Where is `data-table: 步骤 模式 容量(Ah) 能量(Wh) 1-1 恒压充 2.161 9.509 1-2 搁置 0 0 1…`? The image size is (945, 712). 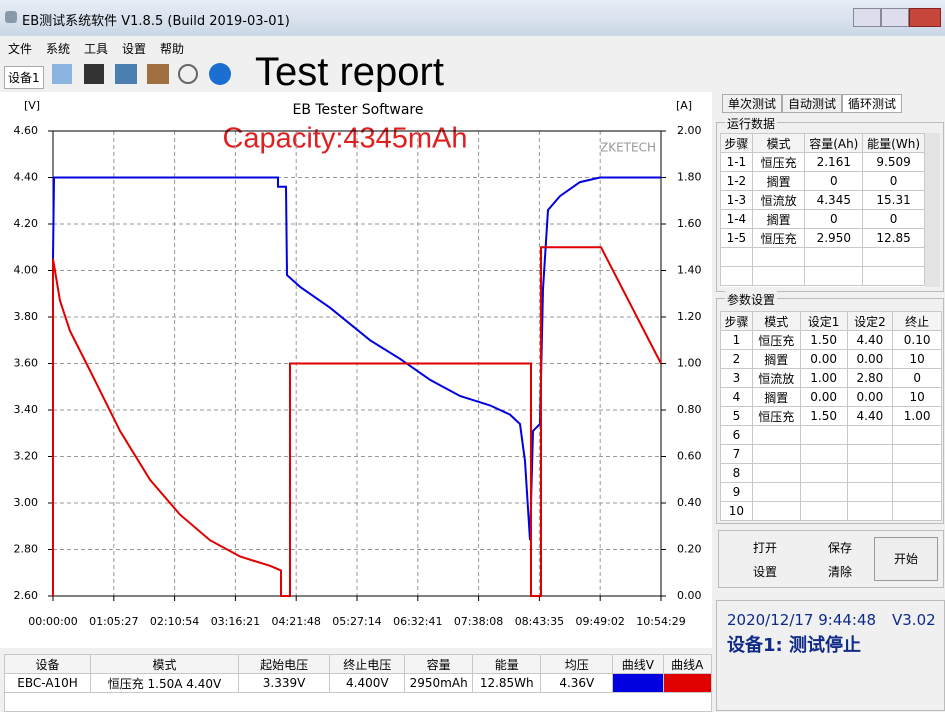
data-table: 步骤 模式 容量(Ah) 能量(Wh) 1-1 恒压充 2.161 9.509 1-2 搁置 0 0 1… is located at coordinates (822, 209).